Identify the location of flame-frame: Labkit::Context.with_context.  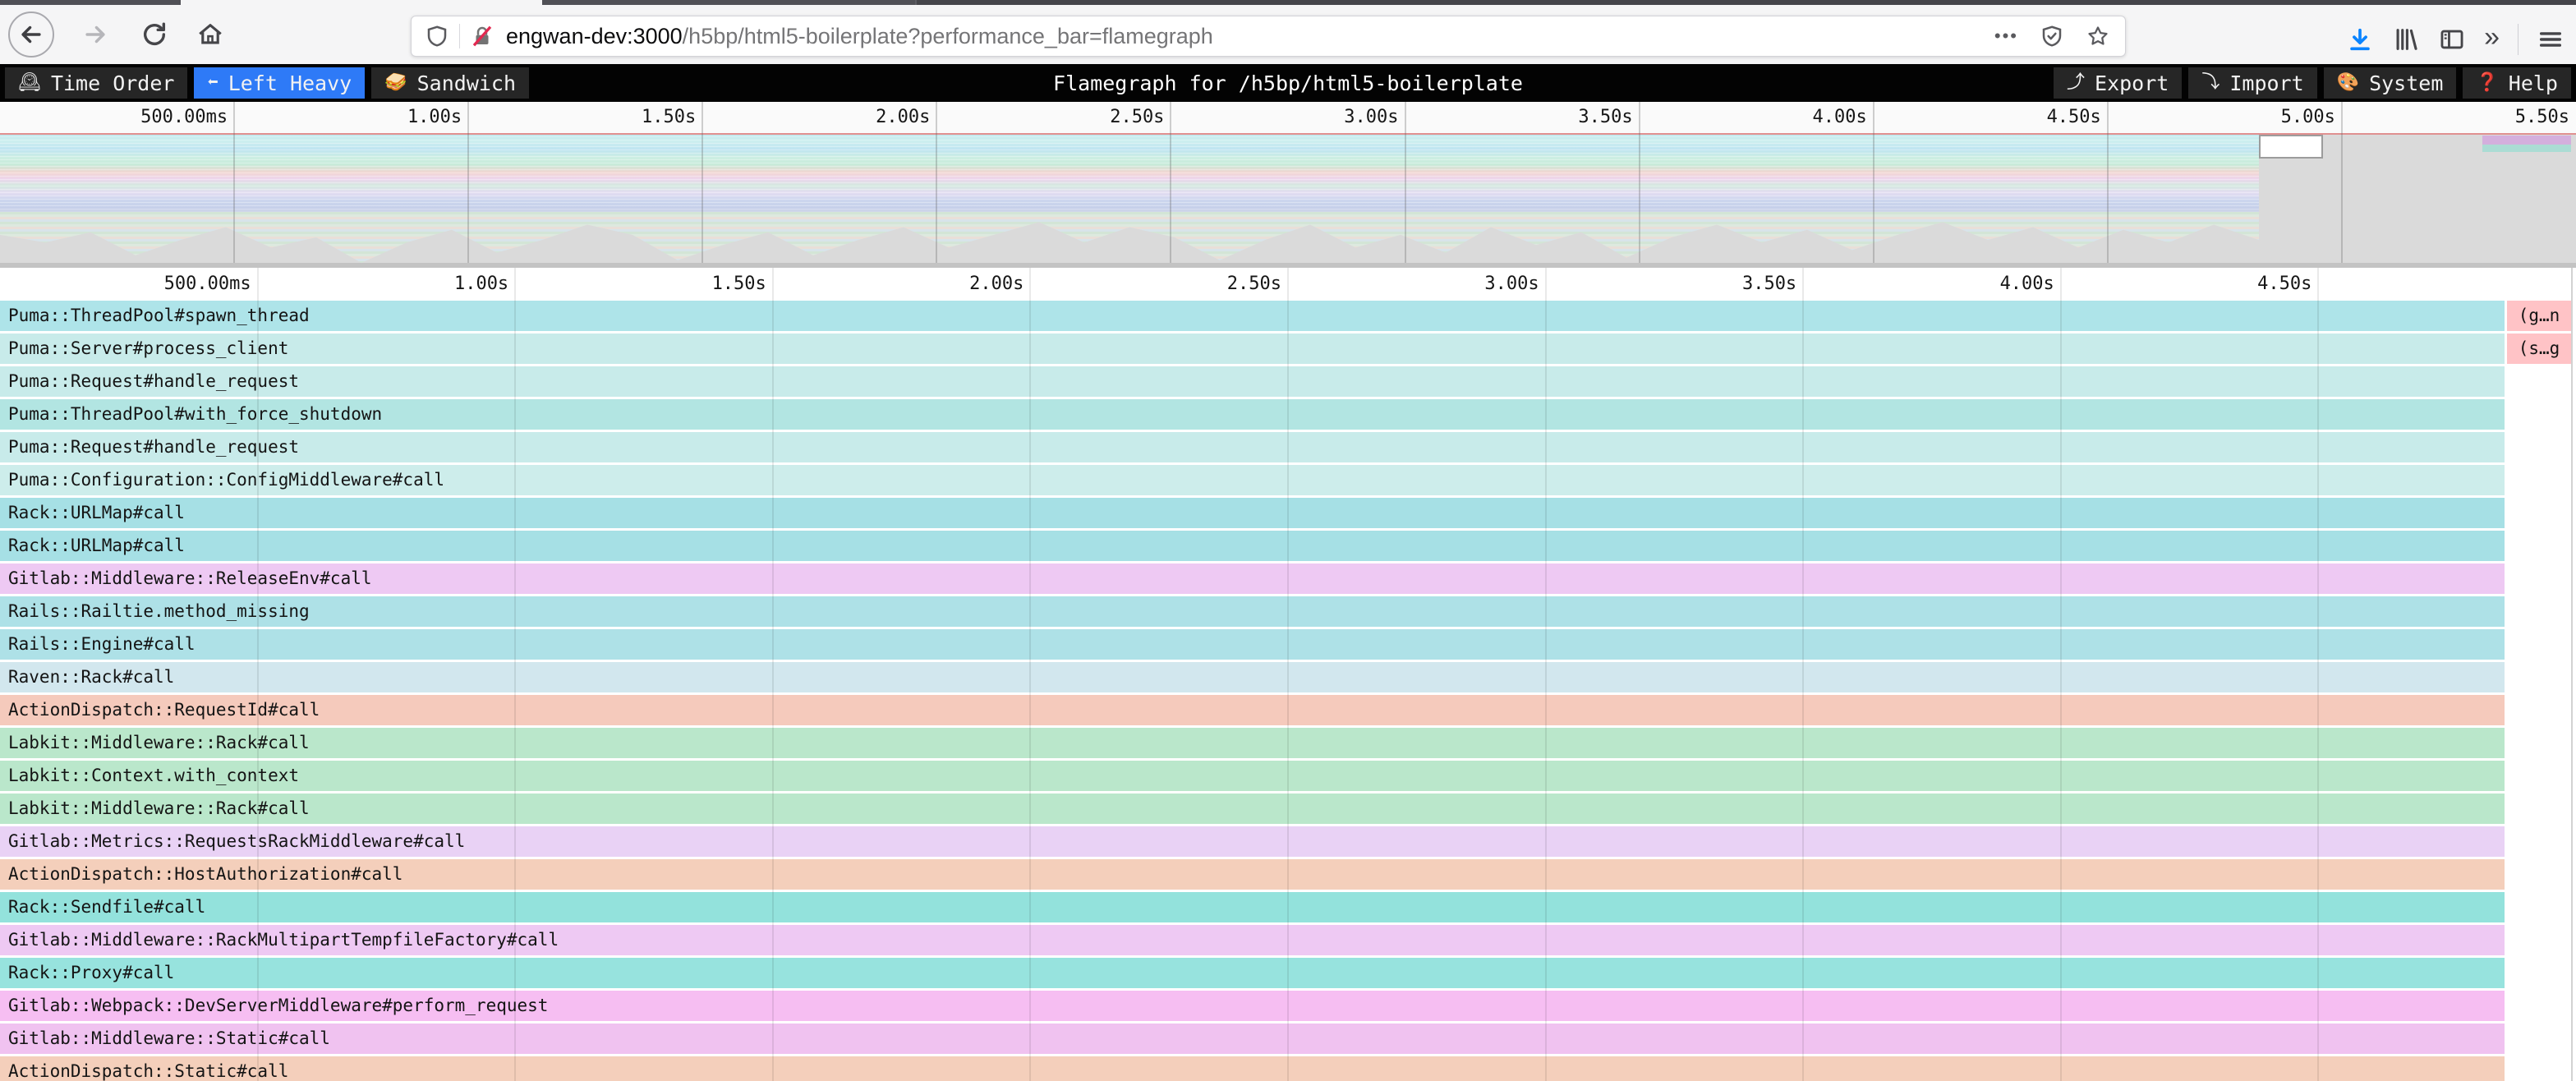
(1252, 776).